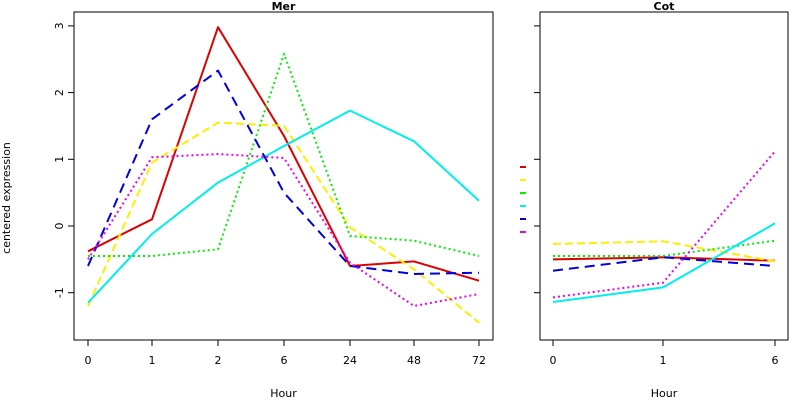  Describe the element at coordinates (553, 360) in the screenshot. I see `panel-cot-x-tick-label: 0` at that location.